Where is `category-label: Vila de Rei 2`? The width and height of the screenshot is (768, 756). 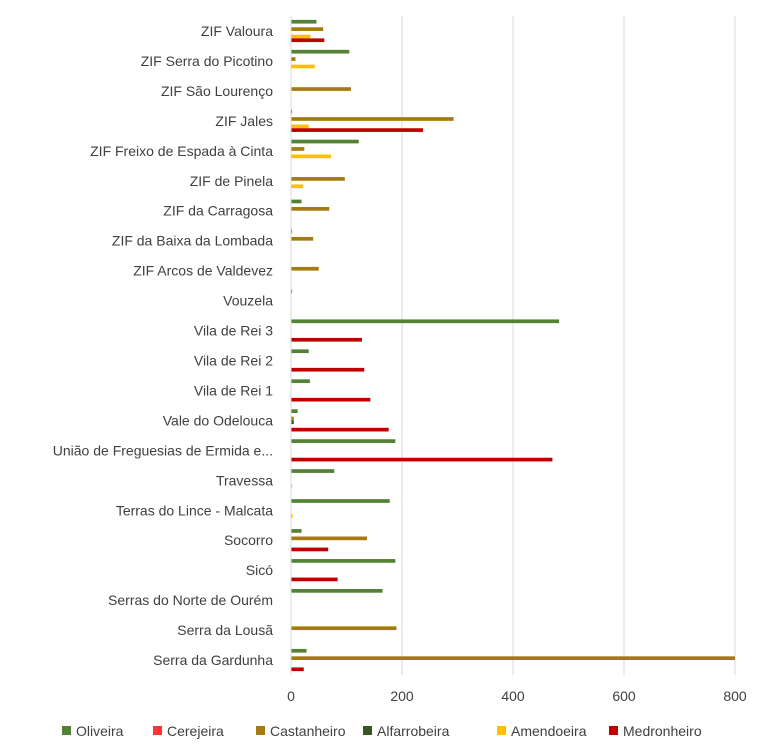 category-label: Vila de Rei 2 is located at coordinates (233, 361).